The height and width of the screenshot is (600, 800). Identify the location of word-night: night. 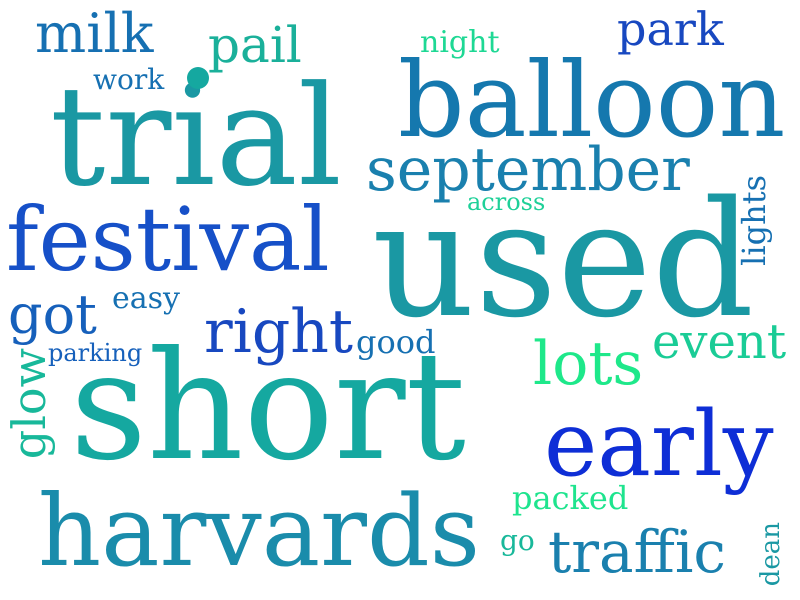
(460, 42).